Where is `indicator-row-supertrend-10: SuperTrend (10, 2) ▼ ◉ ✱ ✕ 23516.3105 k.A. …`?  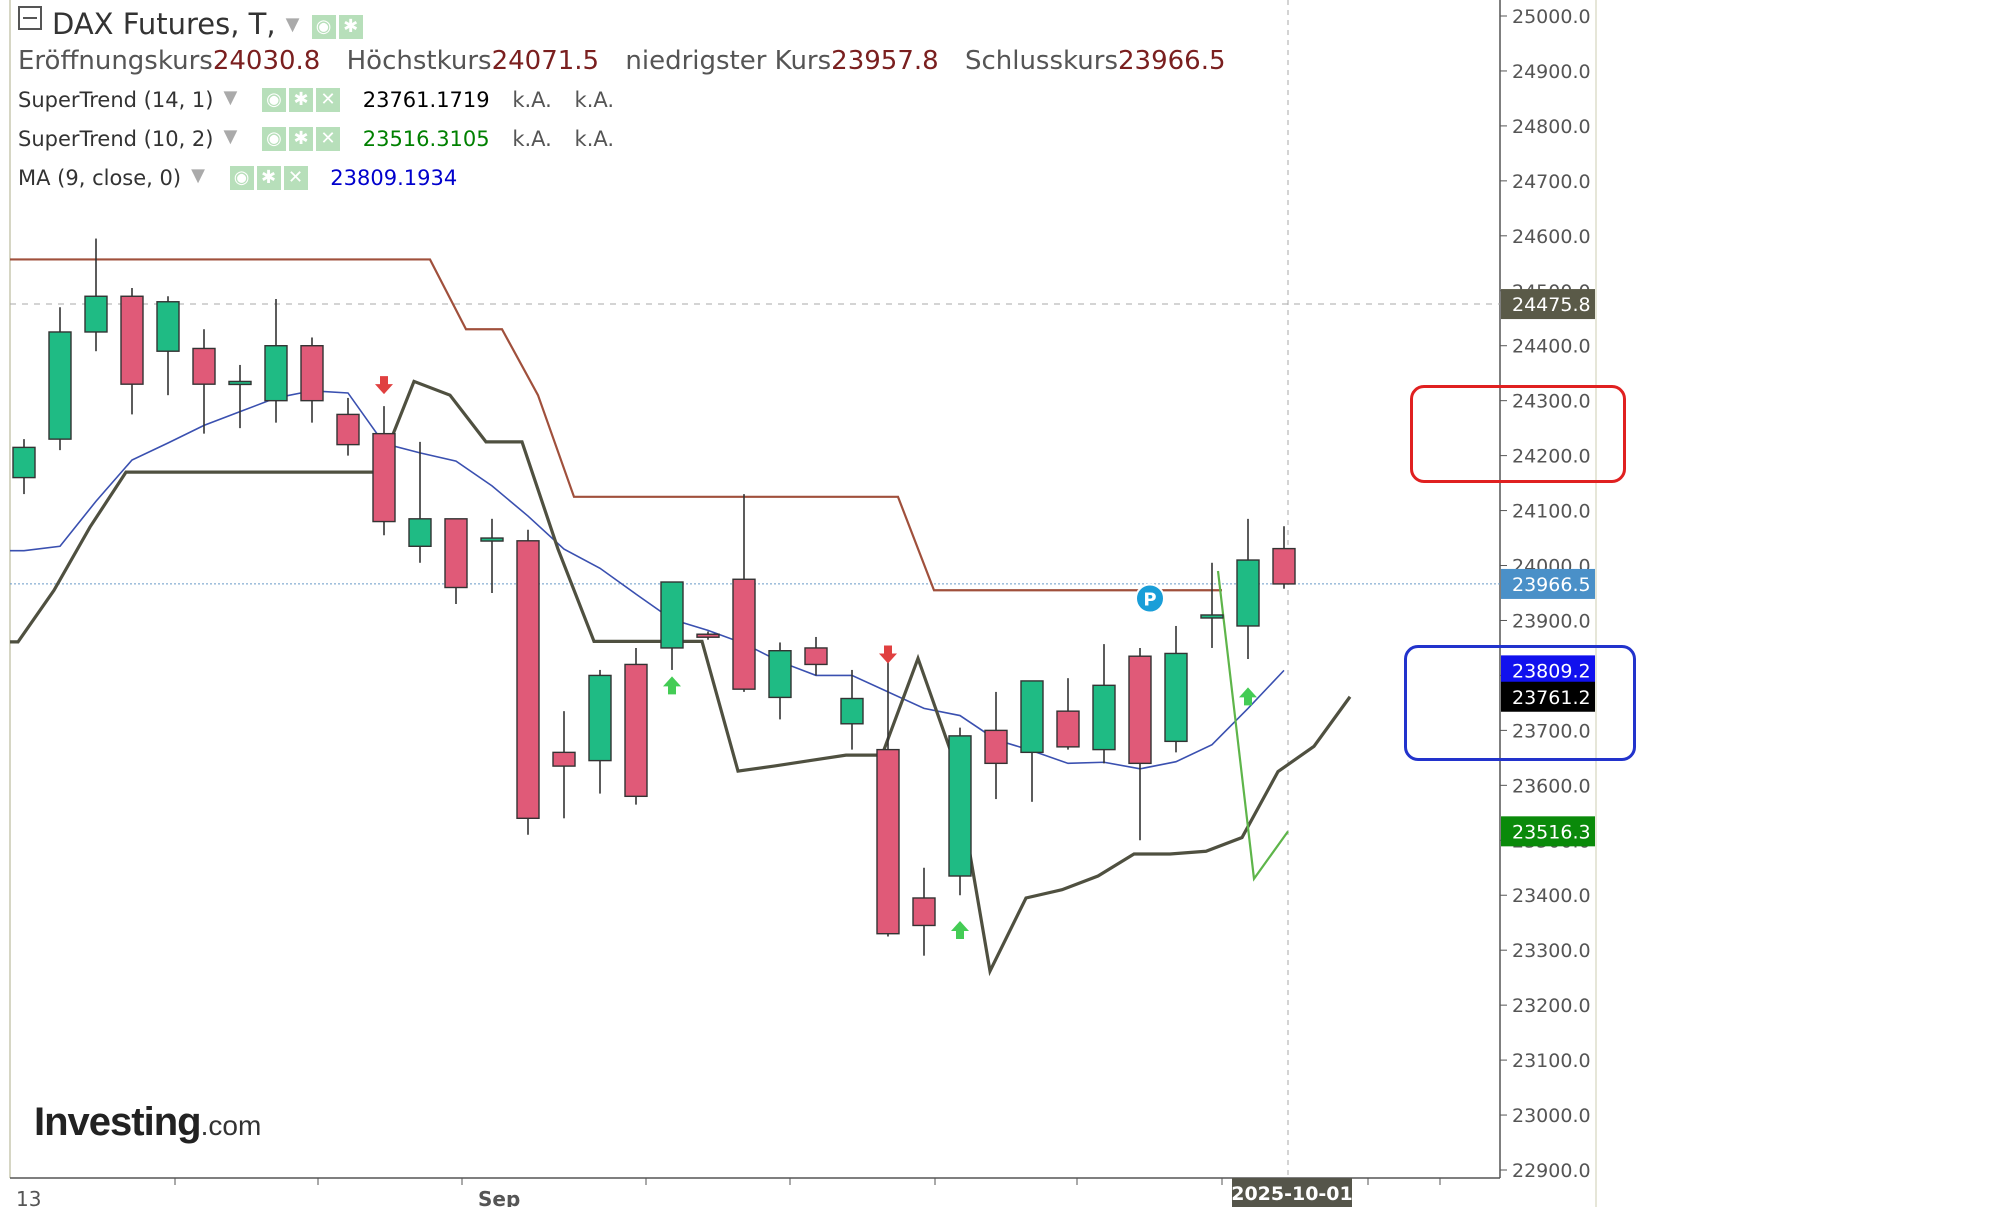 indicator-row-supertrend-10: SuperTrend (10, 2) ▼ ◉ ✱ ✕ 23516.3105 k.A. … is located at coordinates (316, 138).